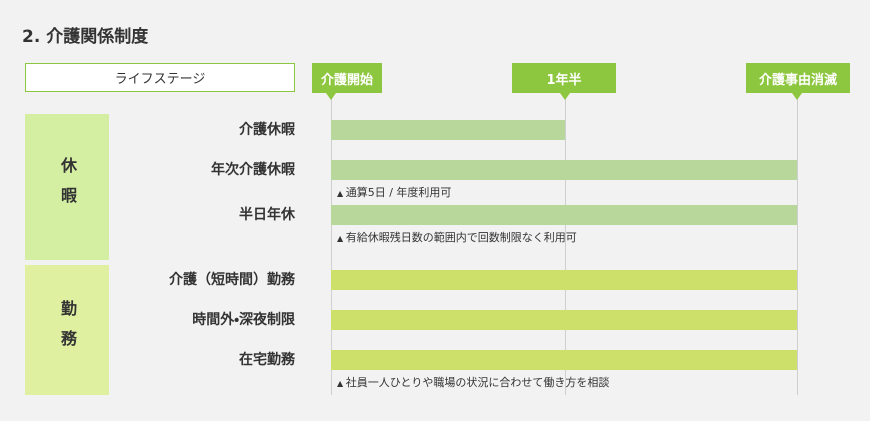  I want to click on row-note: 社員一人ひとりや職場の状況に合わせて働き方を相談, so click(473, 382).